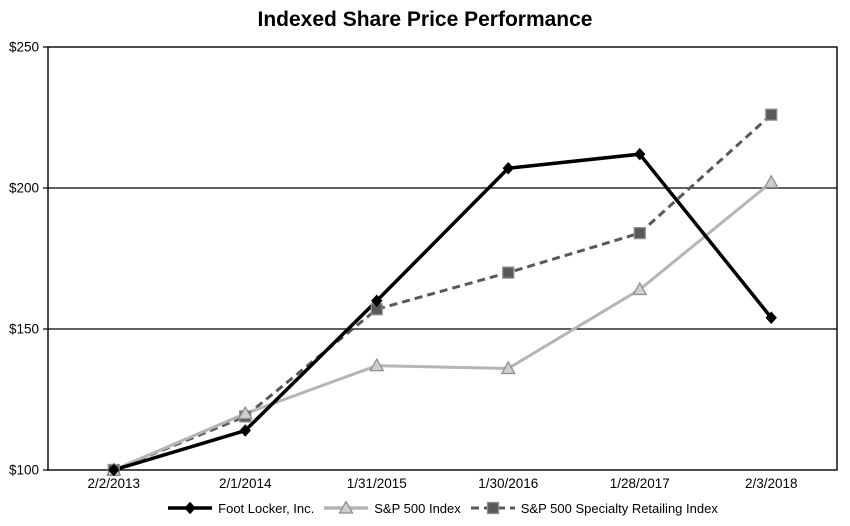 Image resolution: width=850 pixels, height=526 pixels. What do you see at coordinates (113, 483) in the screenshot?
I see `x-tick-label-0: 2/2/2013` at bounding box center [113, 483].